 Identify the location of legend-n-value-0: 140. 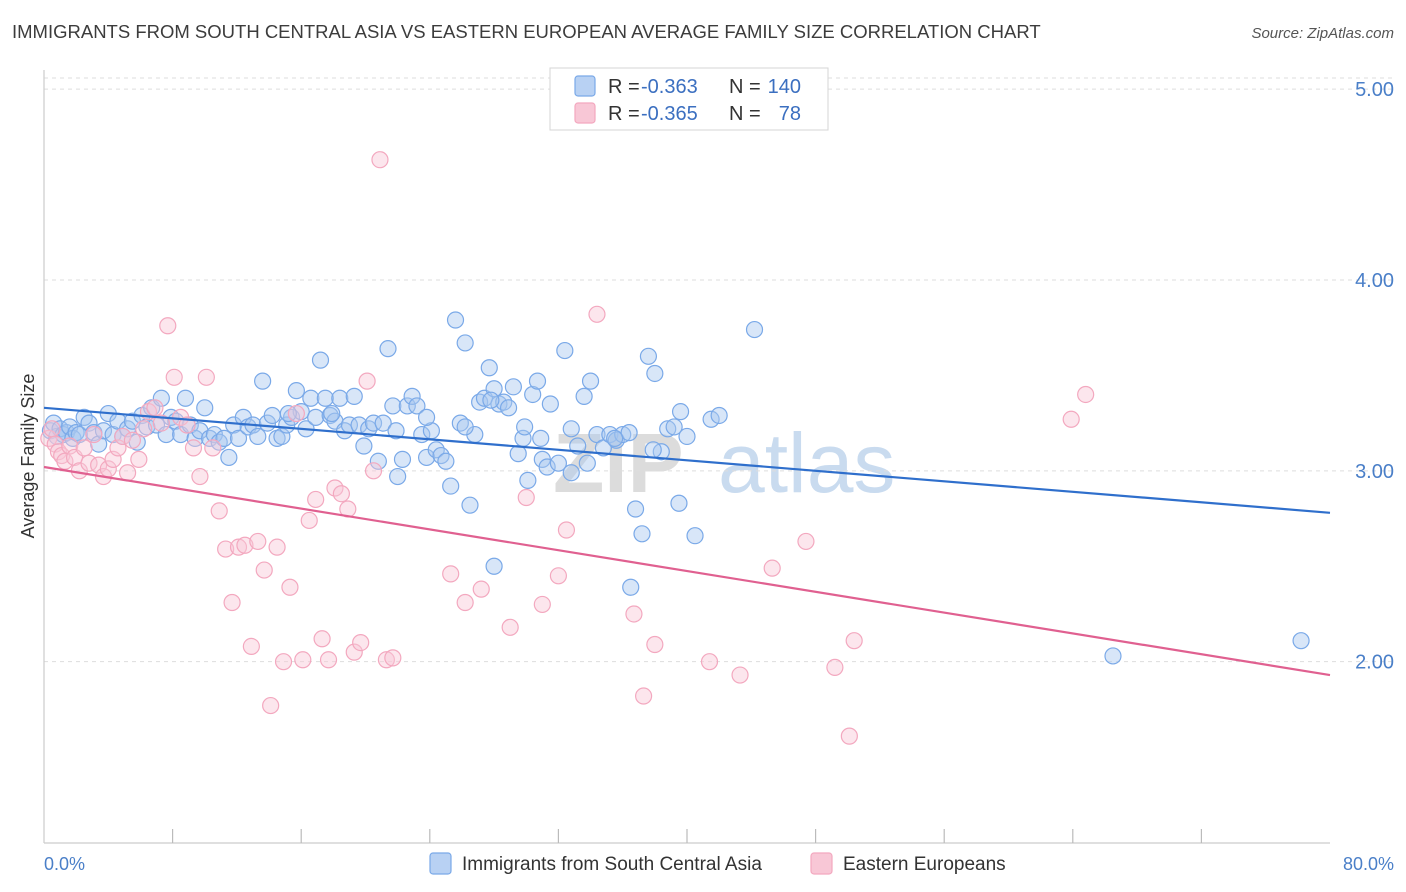
(784, 87).